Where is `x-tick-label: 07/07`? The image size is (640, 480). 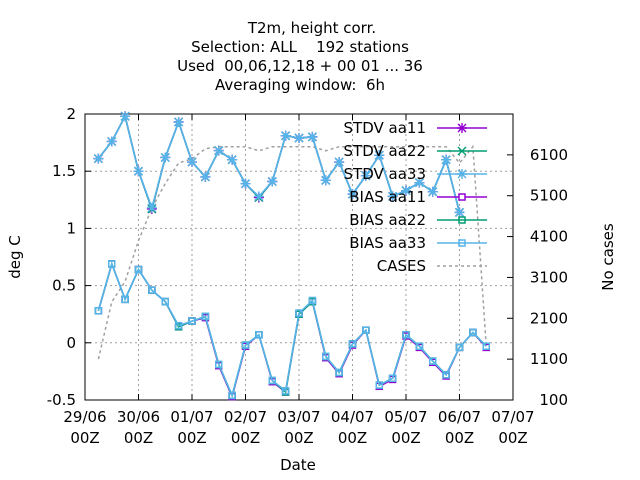 x-tick-label: 07/07 is located at coordinates (512, 417).